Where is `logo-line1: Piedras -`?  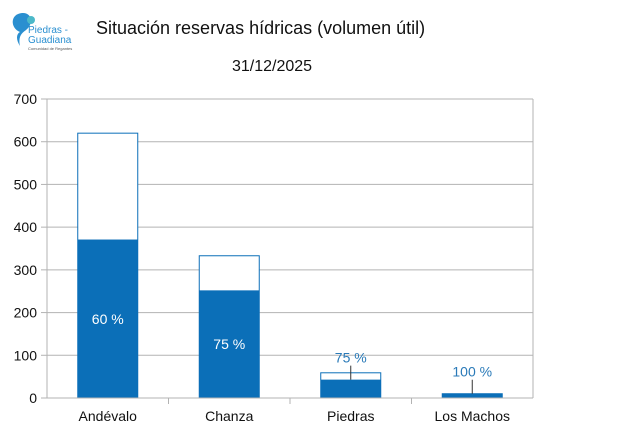
logo-line1: Piedras - is located at coordinates (48, 30).